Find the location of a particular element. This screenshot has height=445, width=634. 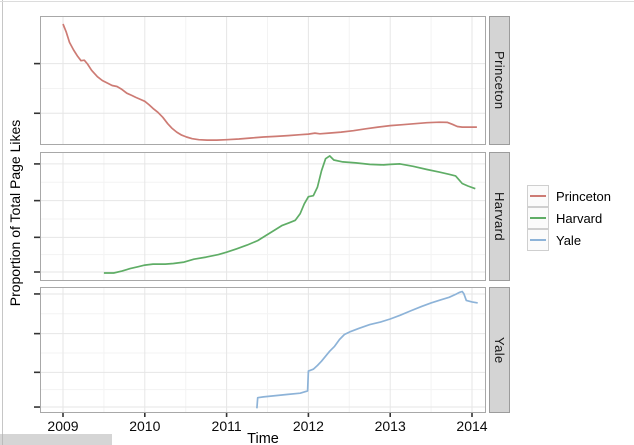

legend: Princeton Harvard Yale is located at coordinates (569, 218).